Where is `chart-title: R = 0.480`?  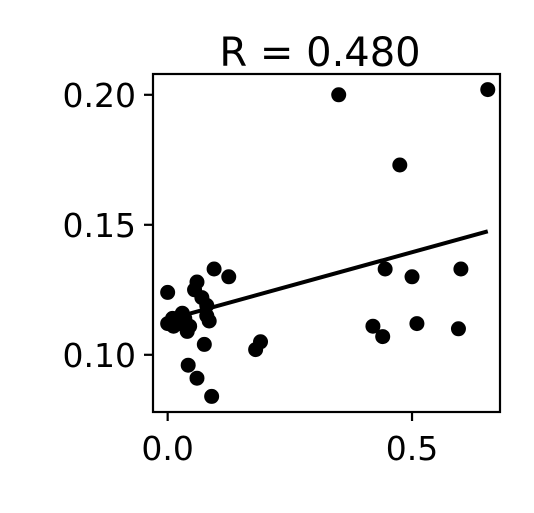
chart-title: R = 0.480 is located at coordinates (319, 53).